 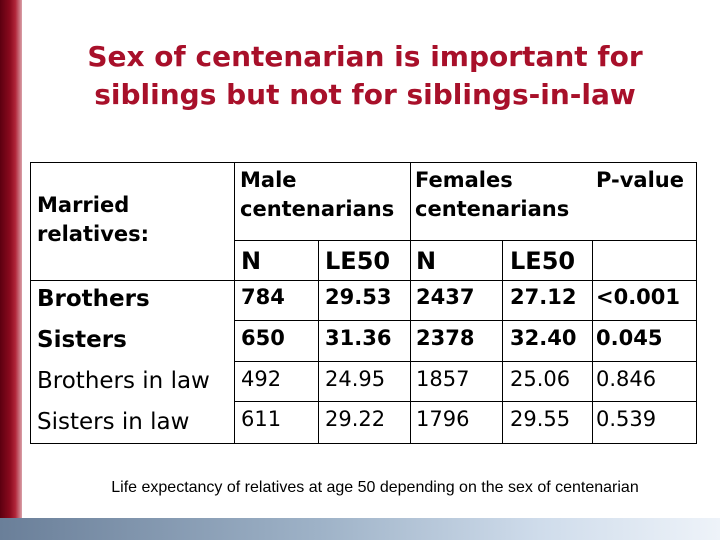 I want to click on col-divider-pvalue, so click(x=592, y=342).